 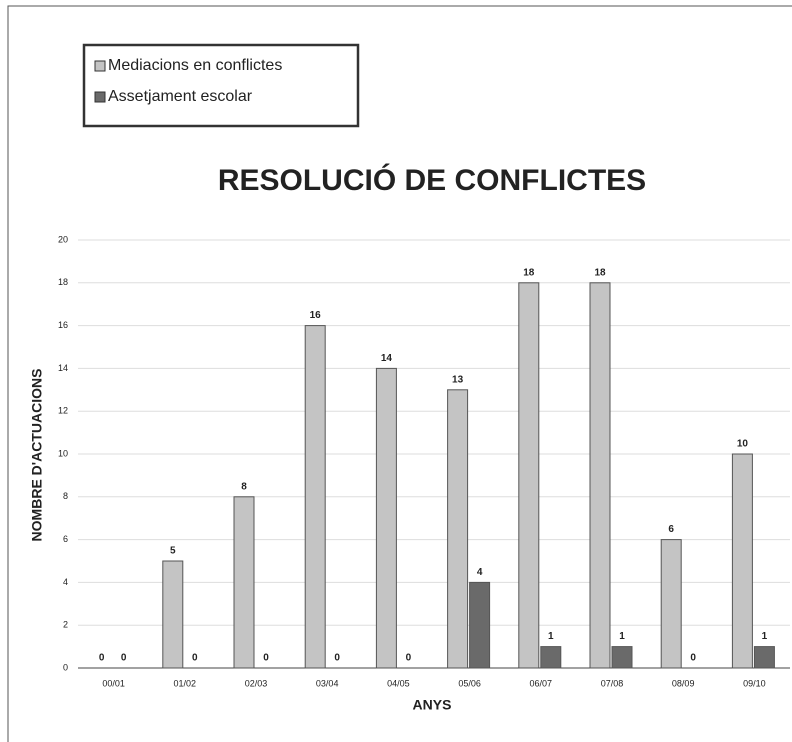 I want to click on data-label: 6, so click(x=671, y=529).